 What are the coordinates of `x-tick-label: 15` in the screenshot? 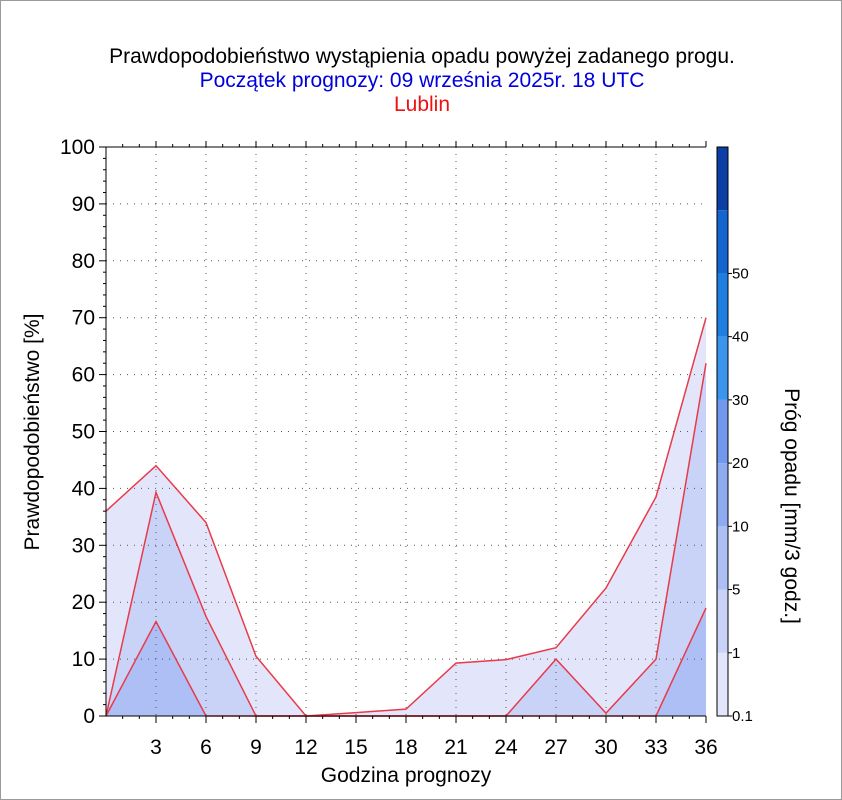 It's located at (355, 747).